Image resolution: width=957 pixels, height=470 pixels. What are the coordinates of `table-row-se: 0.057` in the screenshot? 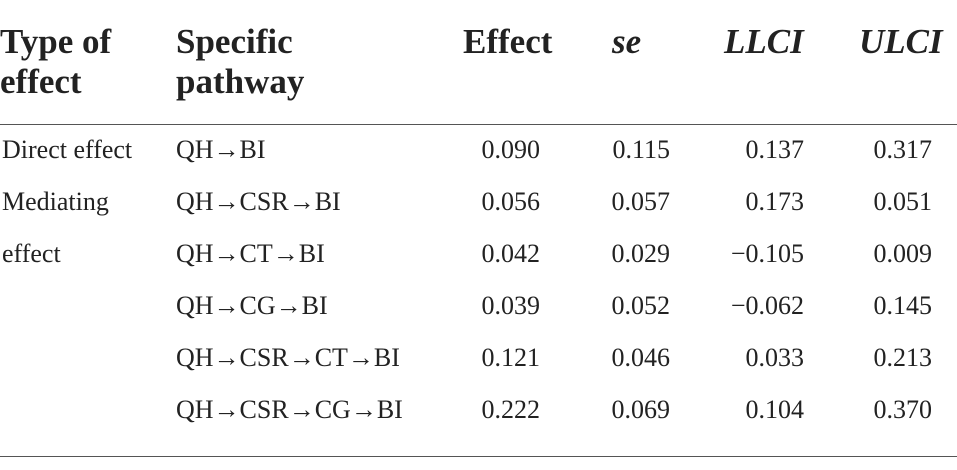 It's located at (641, 201).